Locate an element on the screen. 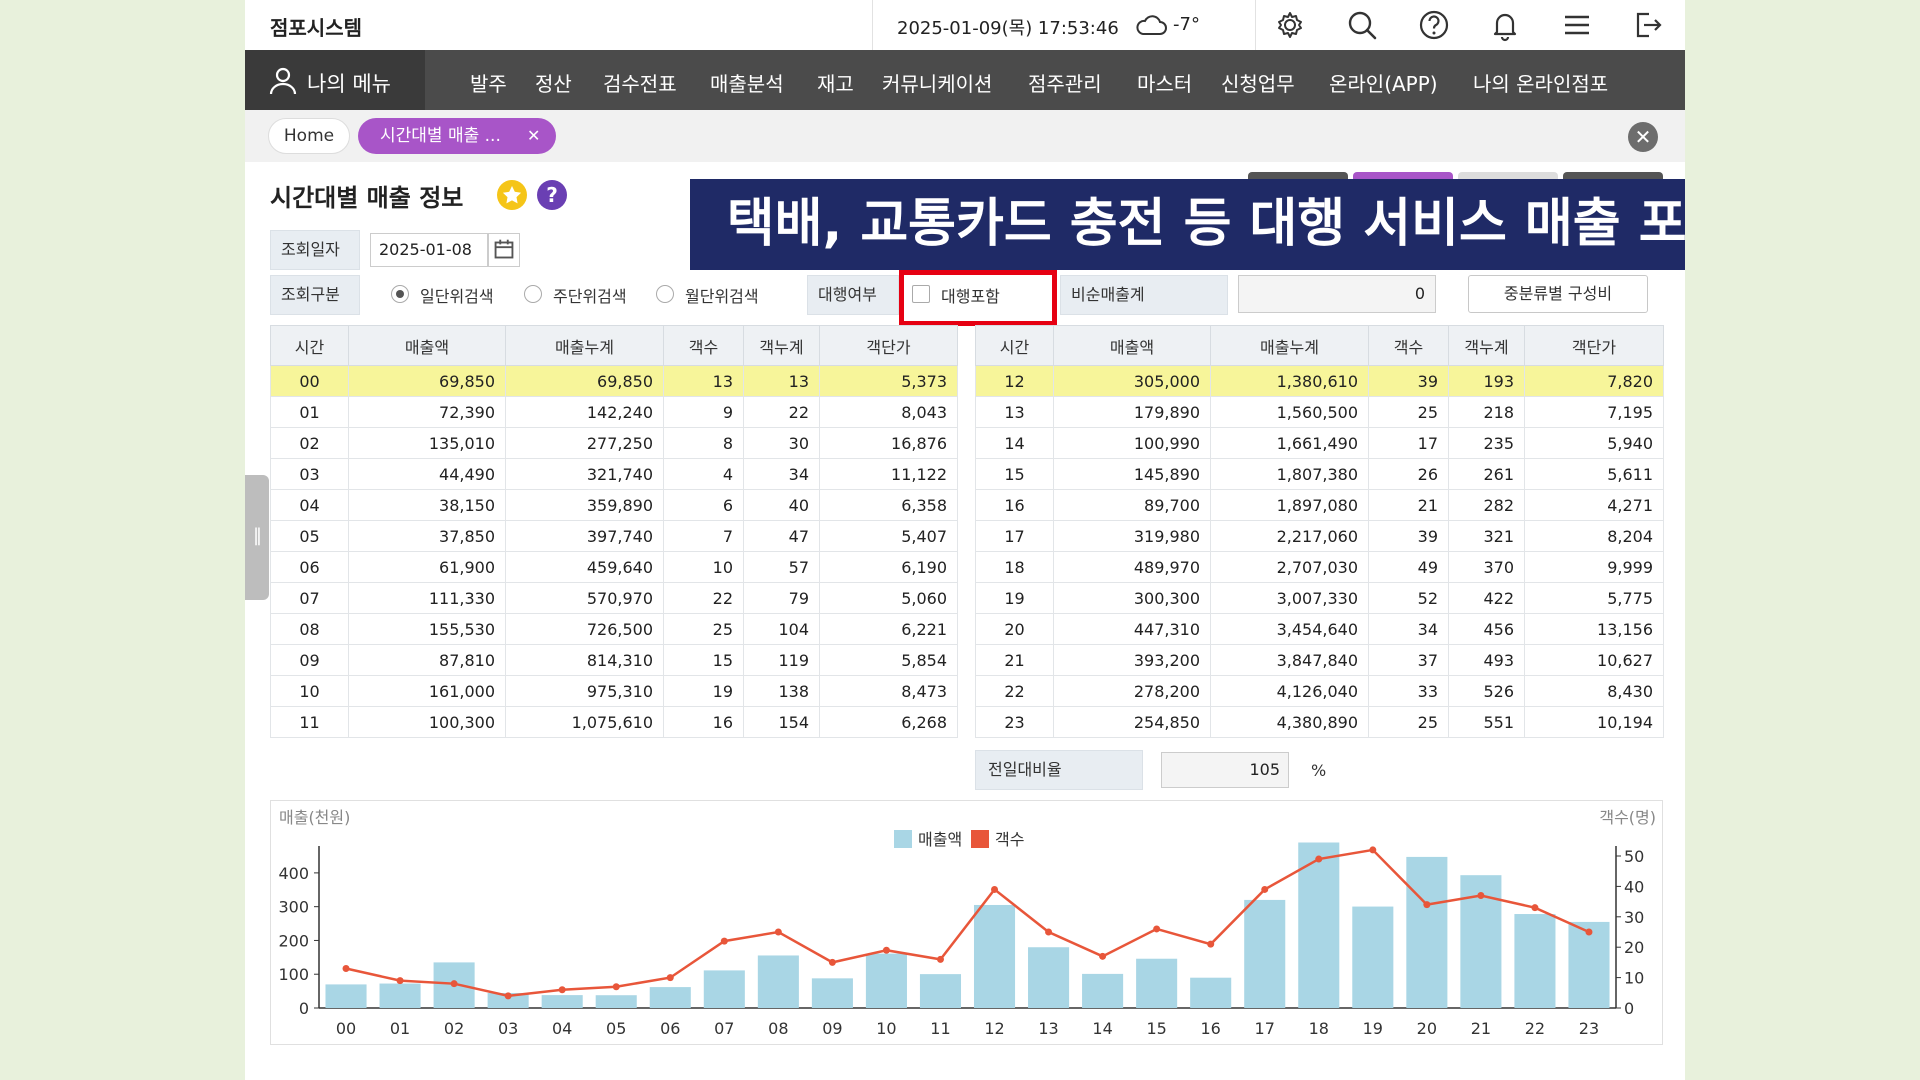  y-tick-label: 400 is located at coordinates (293, 873).